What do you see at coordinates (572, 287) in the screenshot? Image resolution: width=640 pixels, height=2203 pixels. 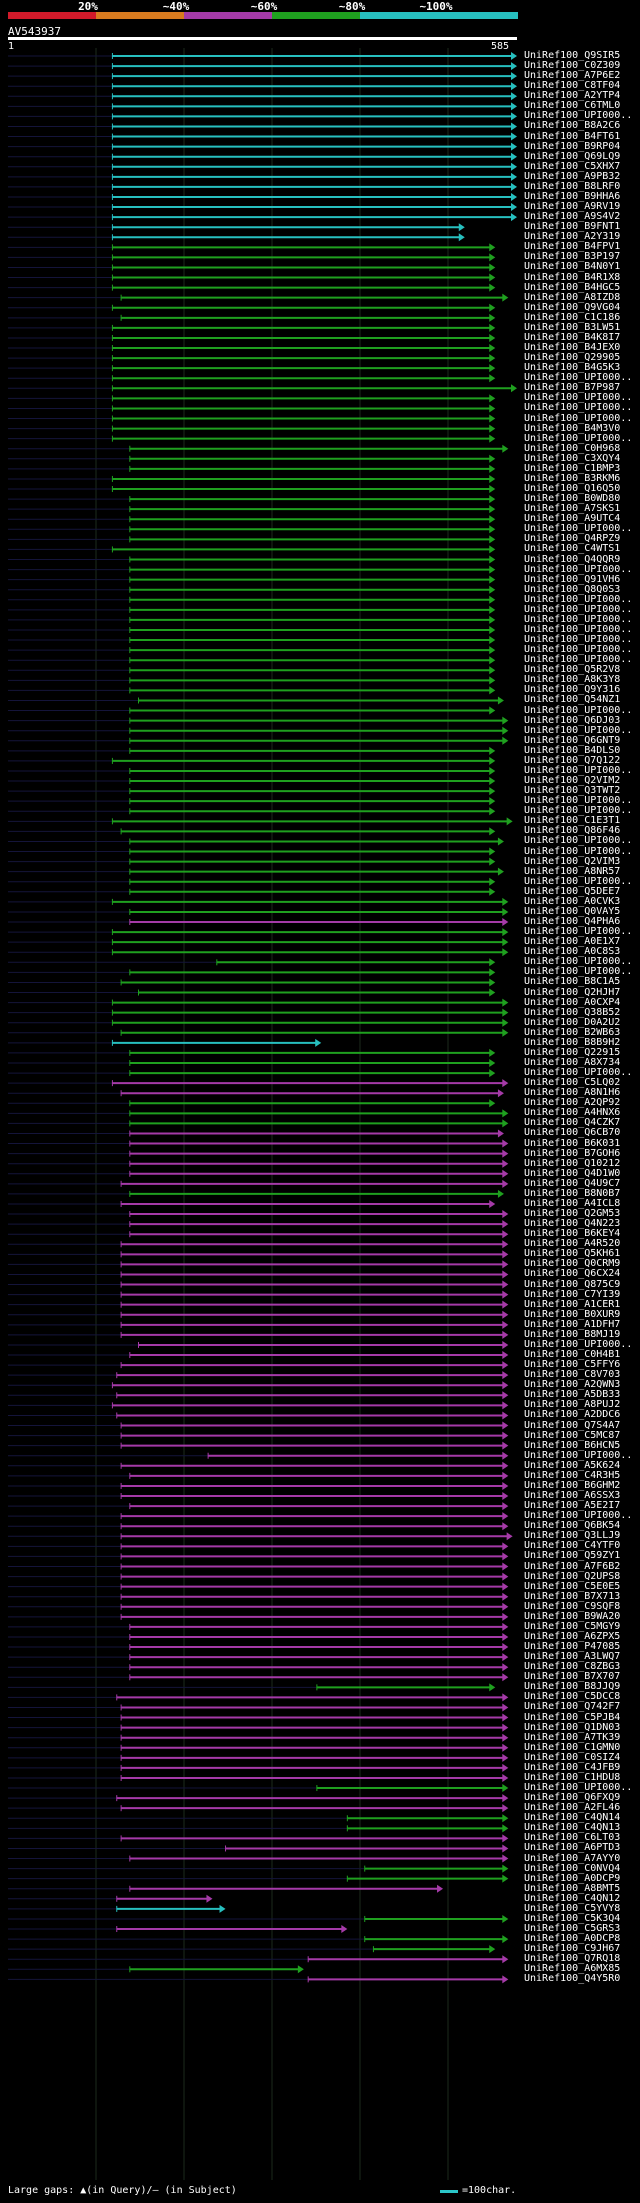 I see `hit-label: UniRef100_B4HGC5` at bounding box center [572, 287].